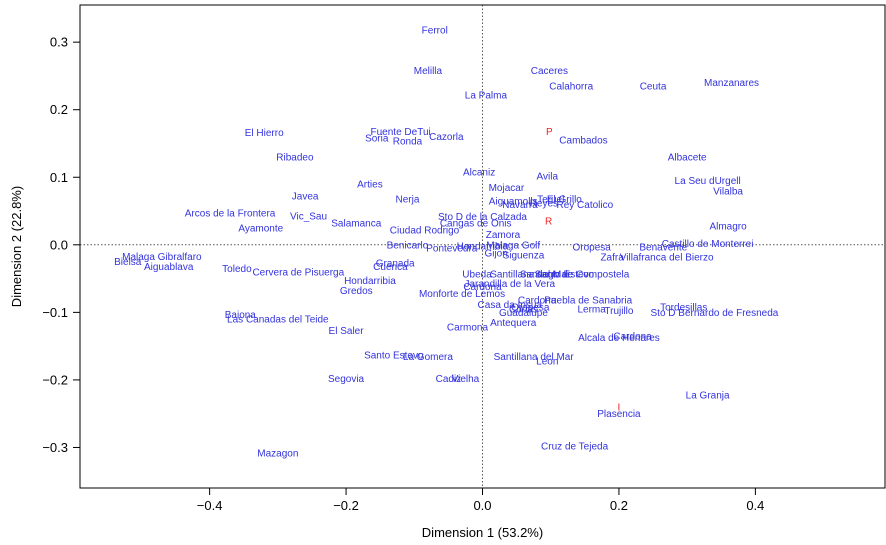  Describe the element at coordinates (210, 505) in the screenshot. I see `x-tick-label: −0.4` at that location.